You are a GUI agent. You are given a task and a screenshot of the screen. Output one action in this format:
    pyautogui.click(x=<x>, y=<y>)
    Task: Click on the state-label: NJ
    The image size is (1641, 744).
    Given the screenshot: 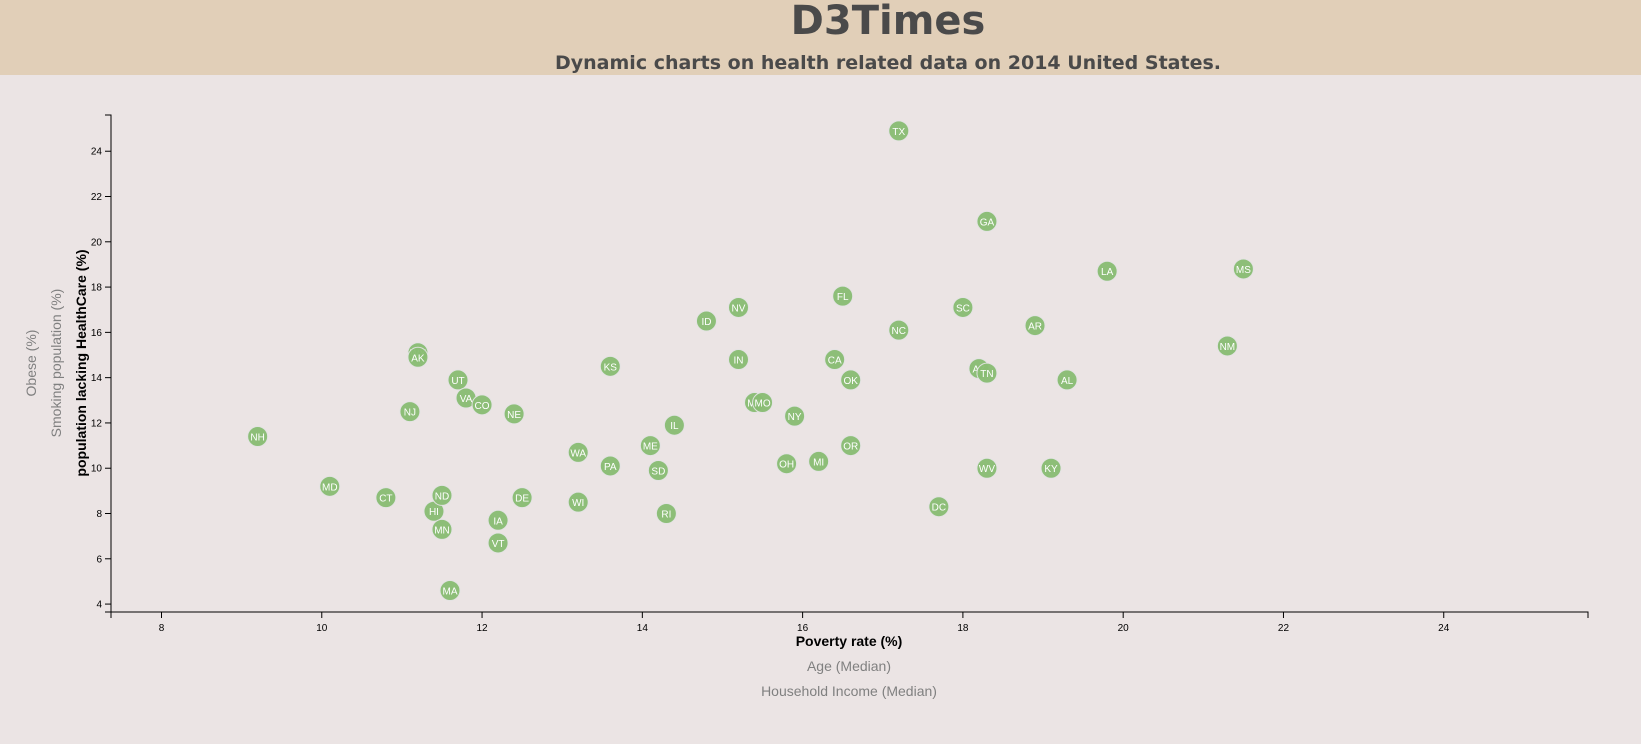 What is the action you would take?
    pyautogui.click(x=410, y=413)
    